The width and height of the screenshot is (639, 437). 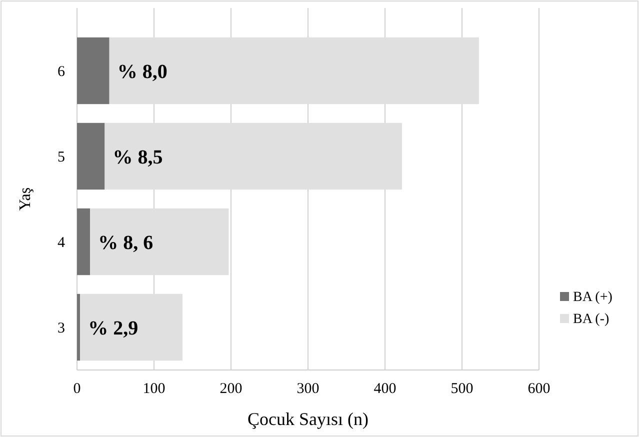 I want to click on x-tick-label: 300, so click(x=308, y=389).